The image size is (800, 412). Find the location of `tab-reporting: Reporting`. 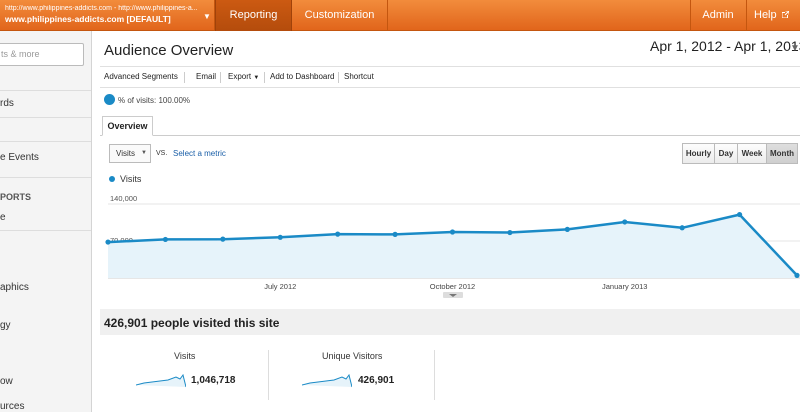

tab-reporting: Reporting is located at coordinates (253, 15).